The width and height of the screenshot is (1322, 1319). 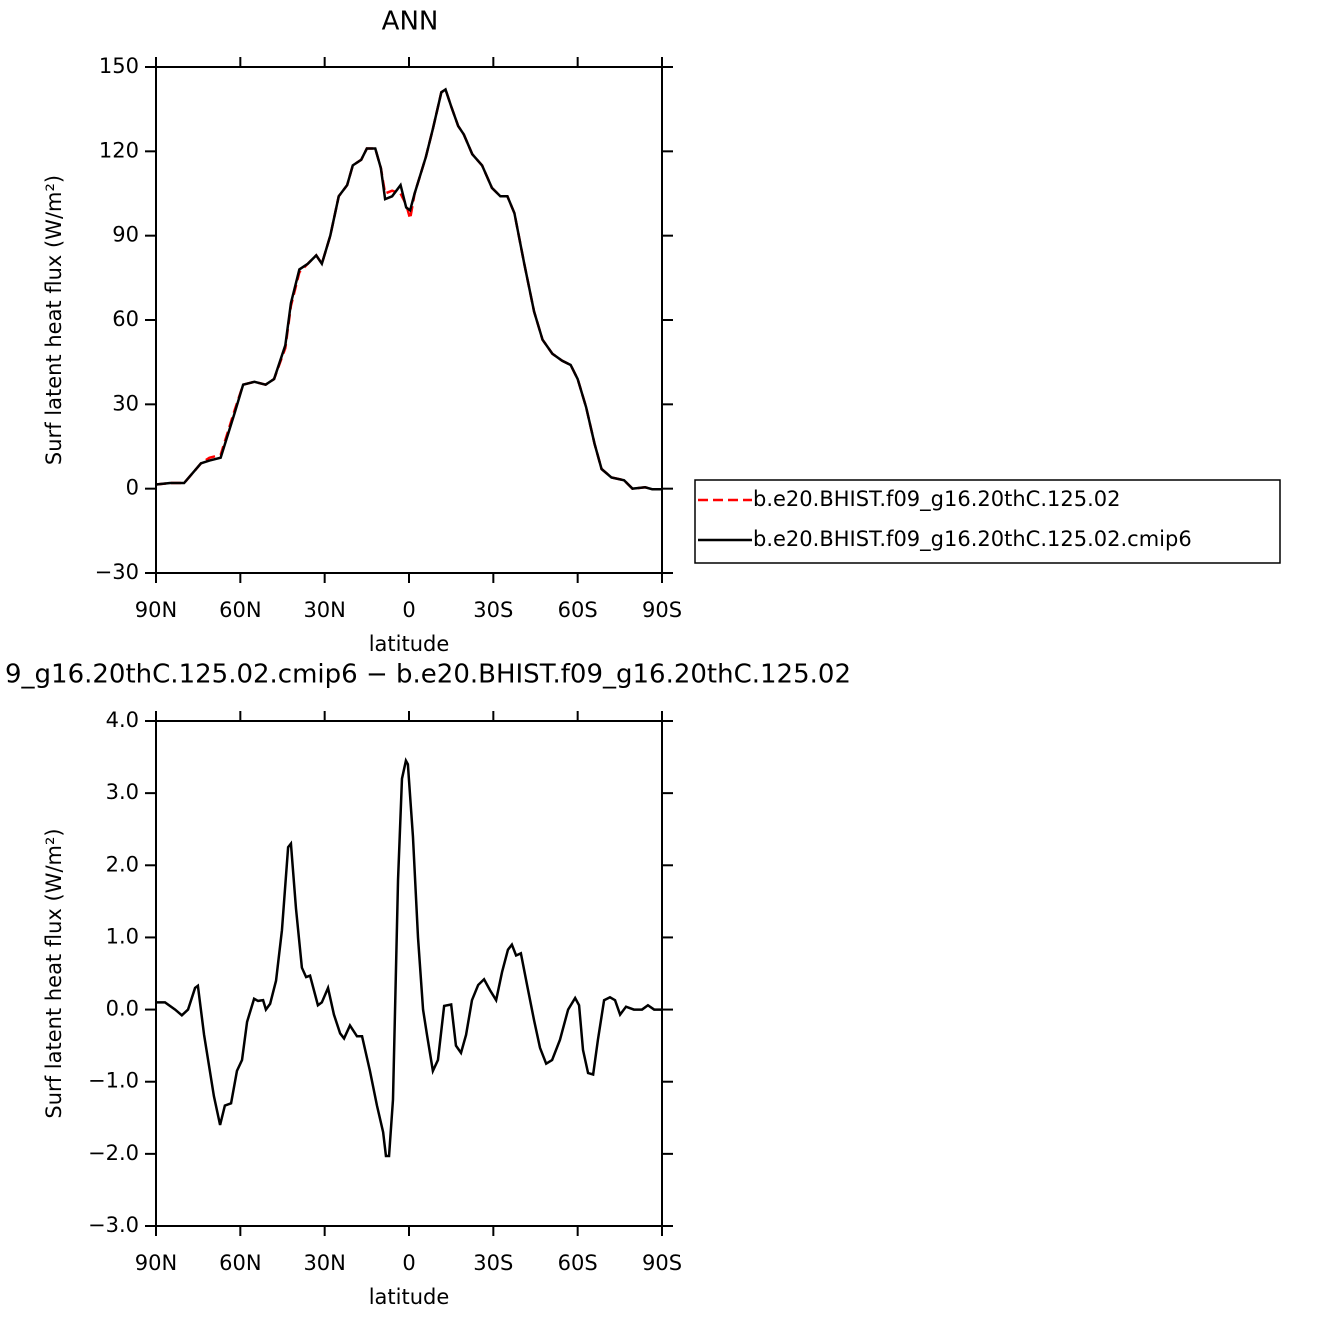 What do you see at coordinates (122, 1009) in the screenshot?
I see `y-tick-label: 0.0` at bounding box center [122, 1009].